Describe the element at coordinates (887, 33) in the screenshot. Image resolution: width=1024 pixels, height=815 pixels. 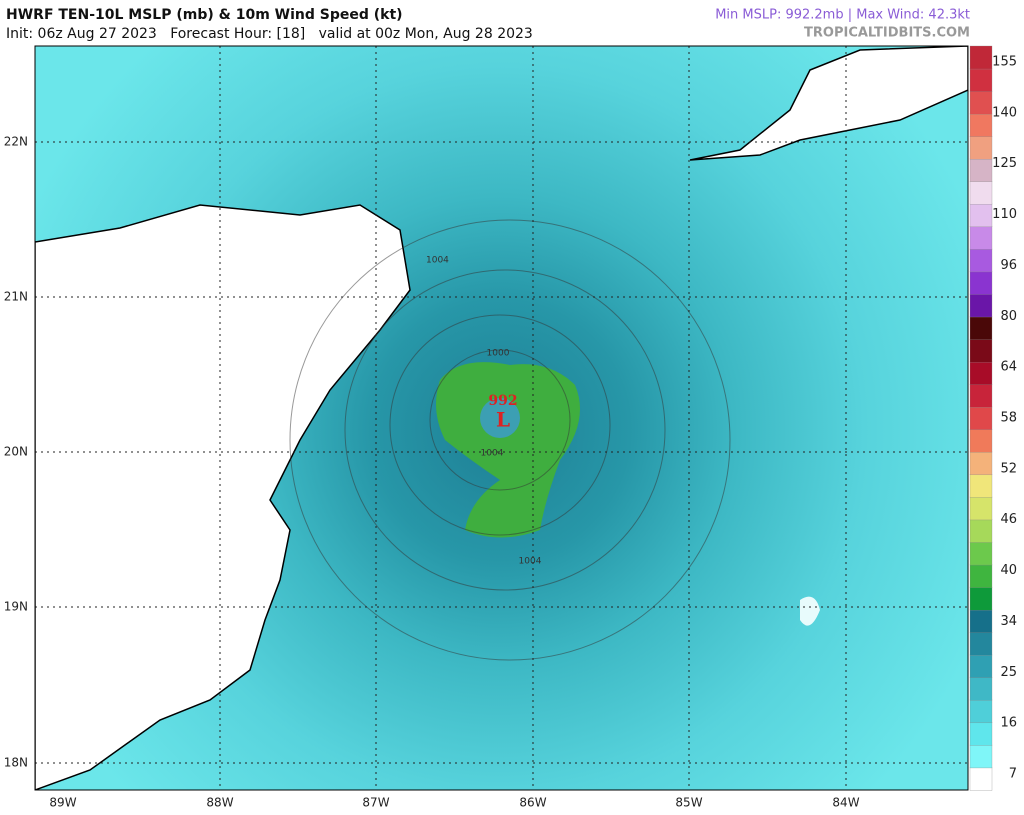
I see `source: TROPICALTIDBITS.COM` at that location.